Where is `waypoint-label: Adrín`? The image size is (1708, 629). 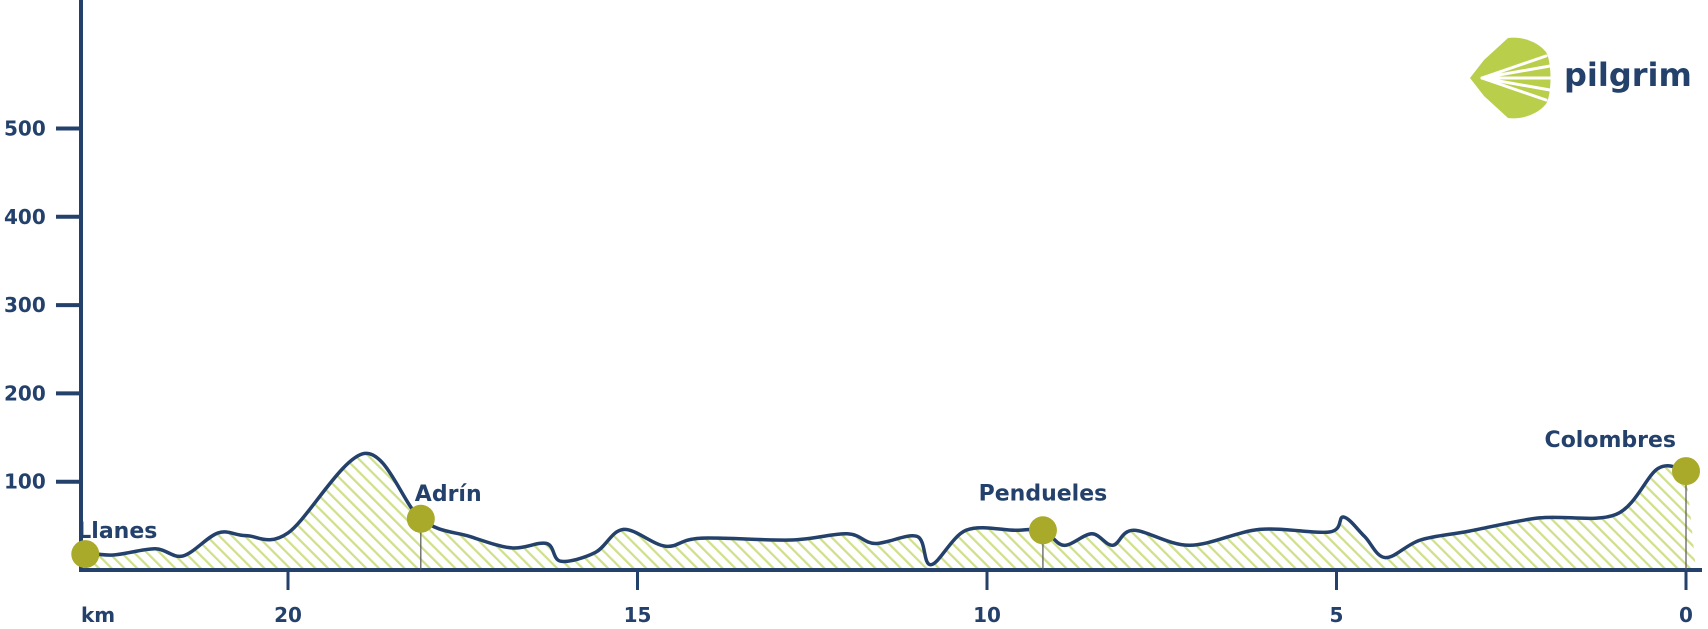 waypoint-label: Adrín is located at coordinates (448, 494).